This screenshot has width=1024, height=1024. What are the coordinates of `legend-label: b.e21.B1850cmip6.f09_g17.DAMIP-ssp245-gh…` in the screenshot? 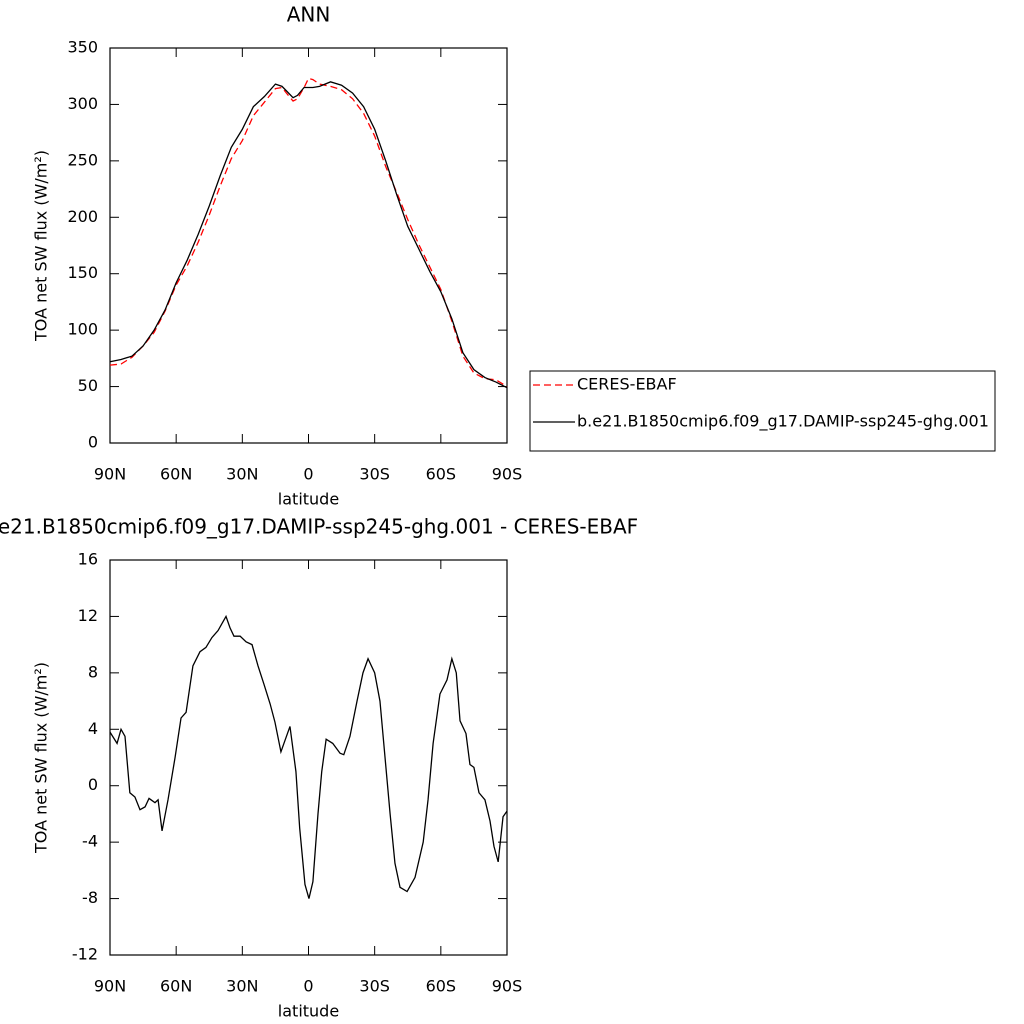 It's located at (783, 422).